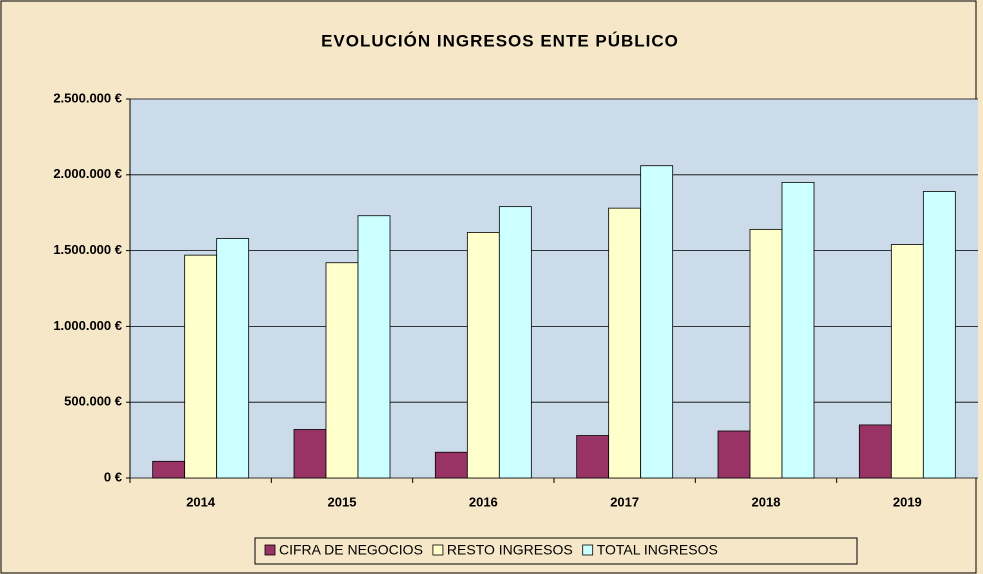 This screenshot has width=983, height=574. What do you see at coordinates (657, 550) in the screenshot?
I see `legend-label: TOTAL INGRESOS` at bounding box center [657, 550].